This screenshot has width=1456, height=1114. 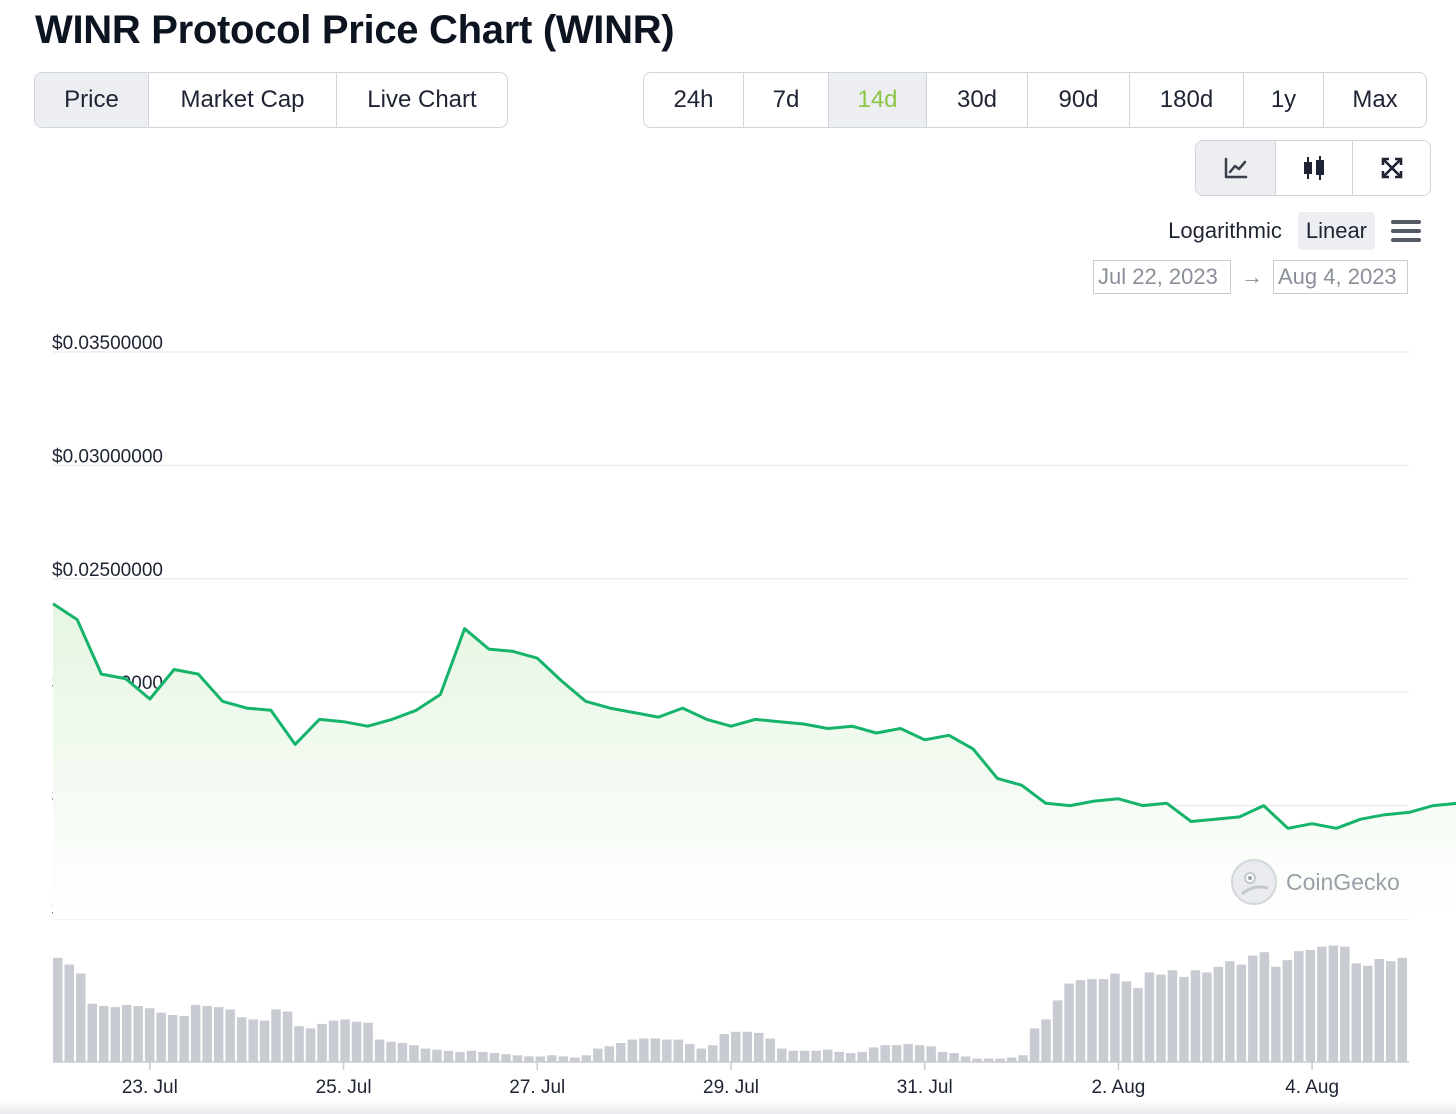 I want to click on date-from-input: Jul 22, 2023, so click(x=1162, y=277).